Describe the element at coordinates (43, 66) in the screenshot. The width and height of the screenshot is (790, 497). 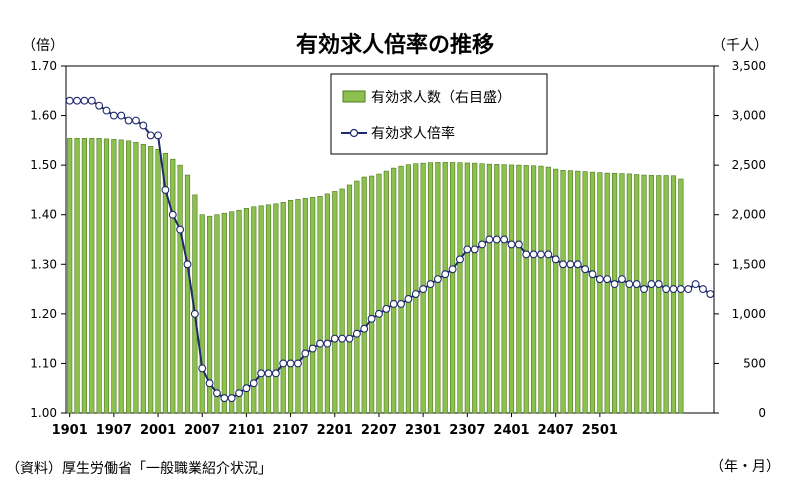
I see `left-tick-label: 1.70` at that location.